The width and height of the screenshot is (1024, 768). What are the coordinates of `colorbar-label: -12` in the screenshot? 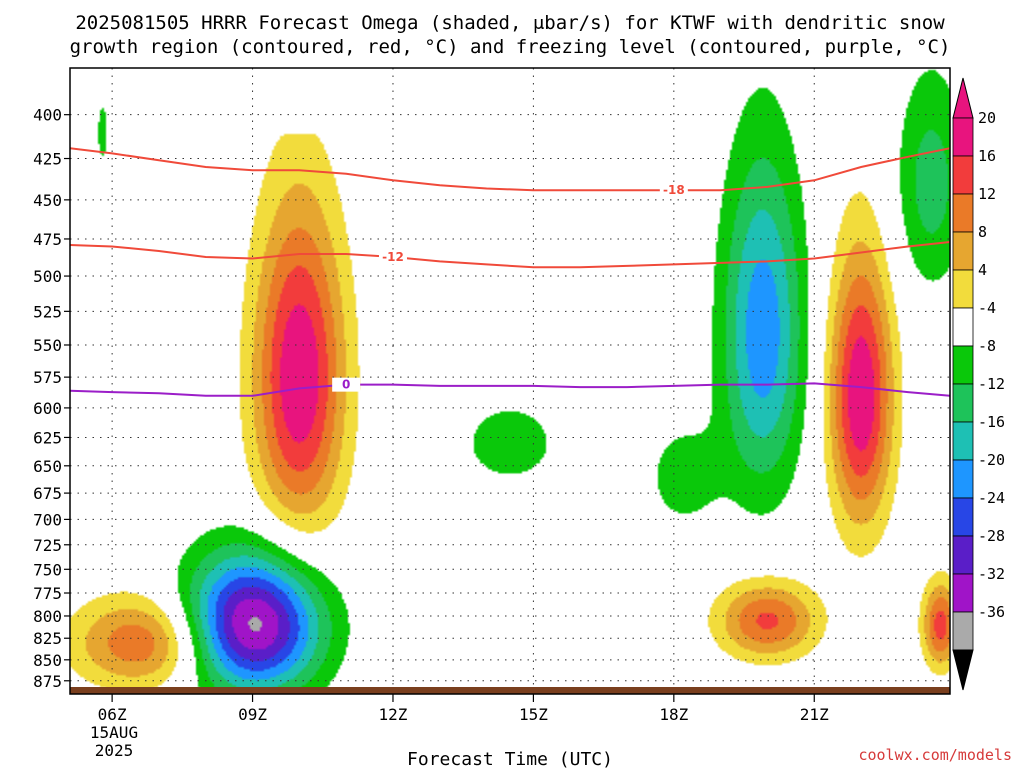 It's located at (991, 384).